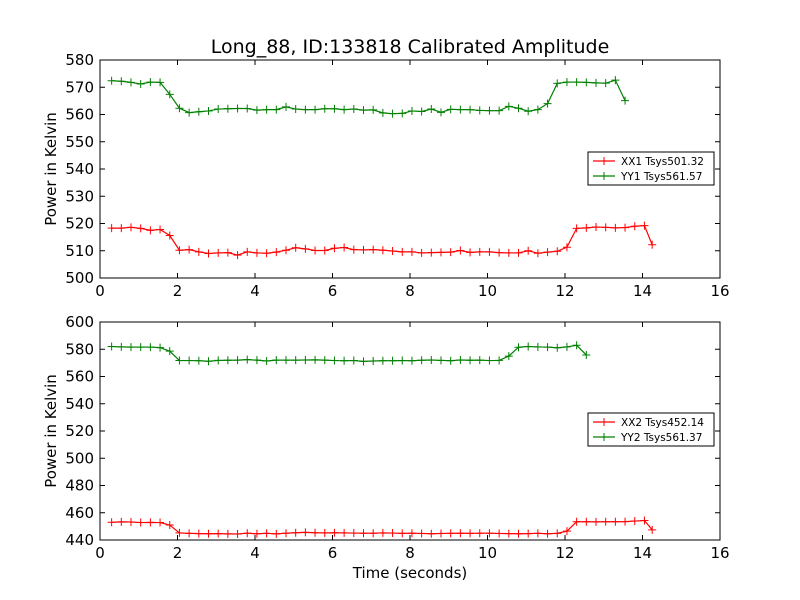  I want to click on x-tick-label: 14, so click(642, 291).